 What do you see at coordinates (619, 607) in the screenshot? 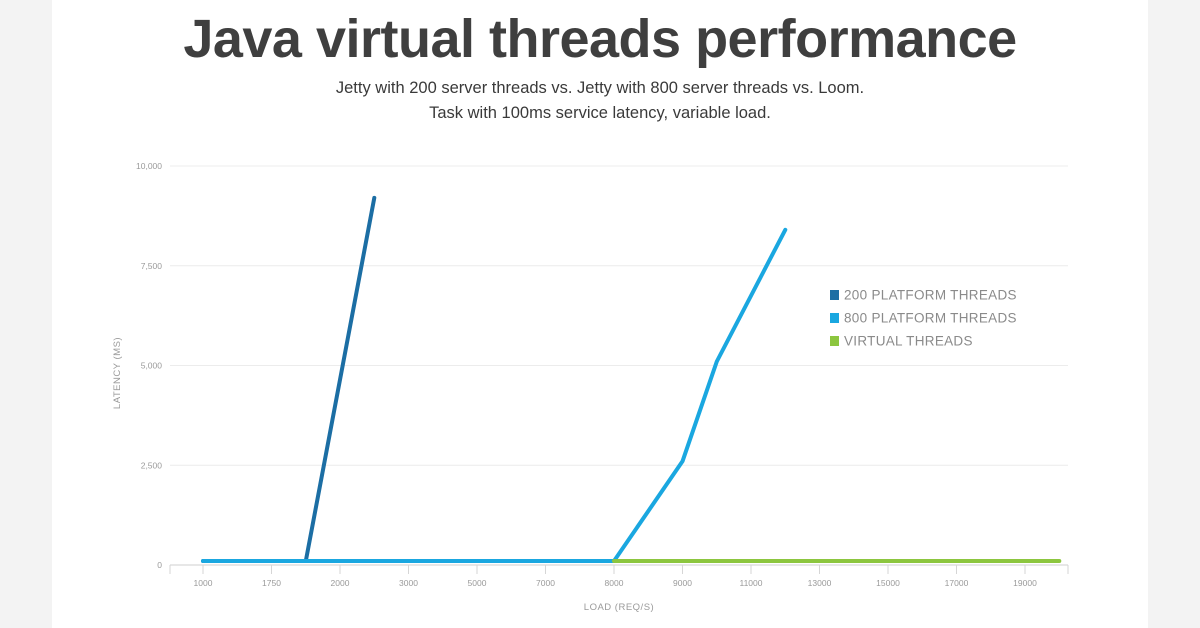
I see `x-axis-title: LOAD (REQ/S)` at bounding box center [619, 607].